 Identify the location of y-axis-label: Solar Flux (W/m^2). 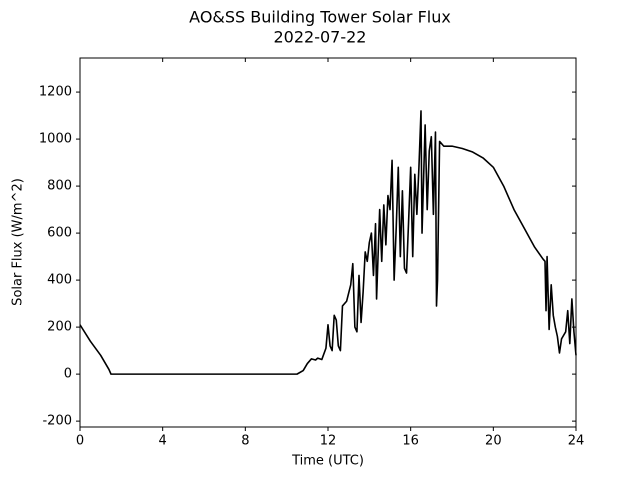
(18, 242).